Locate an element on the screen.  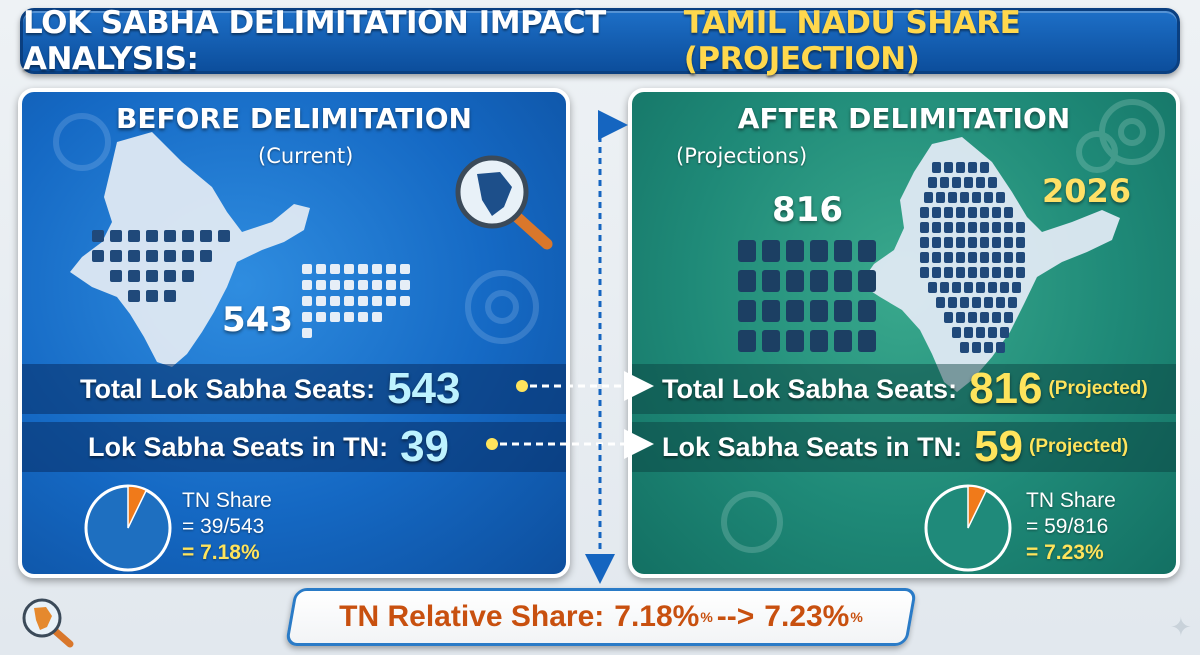
summary-to: 7.23% is located at coordinates (807, 616).